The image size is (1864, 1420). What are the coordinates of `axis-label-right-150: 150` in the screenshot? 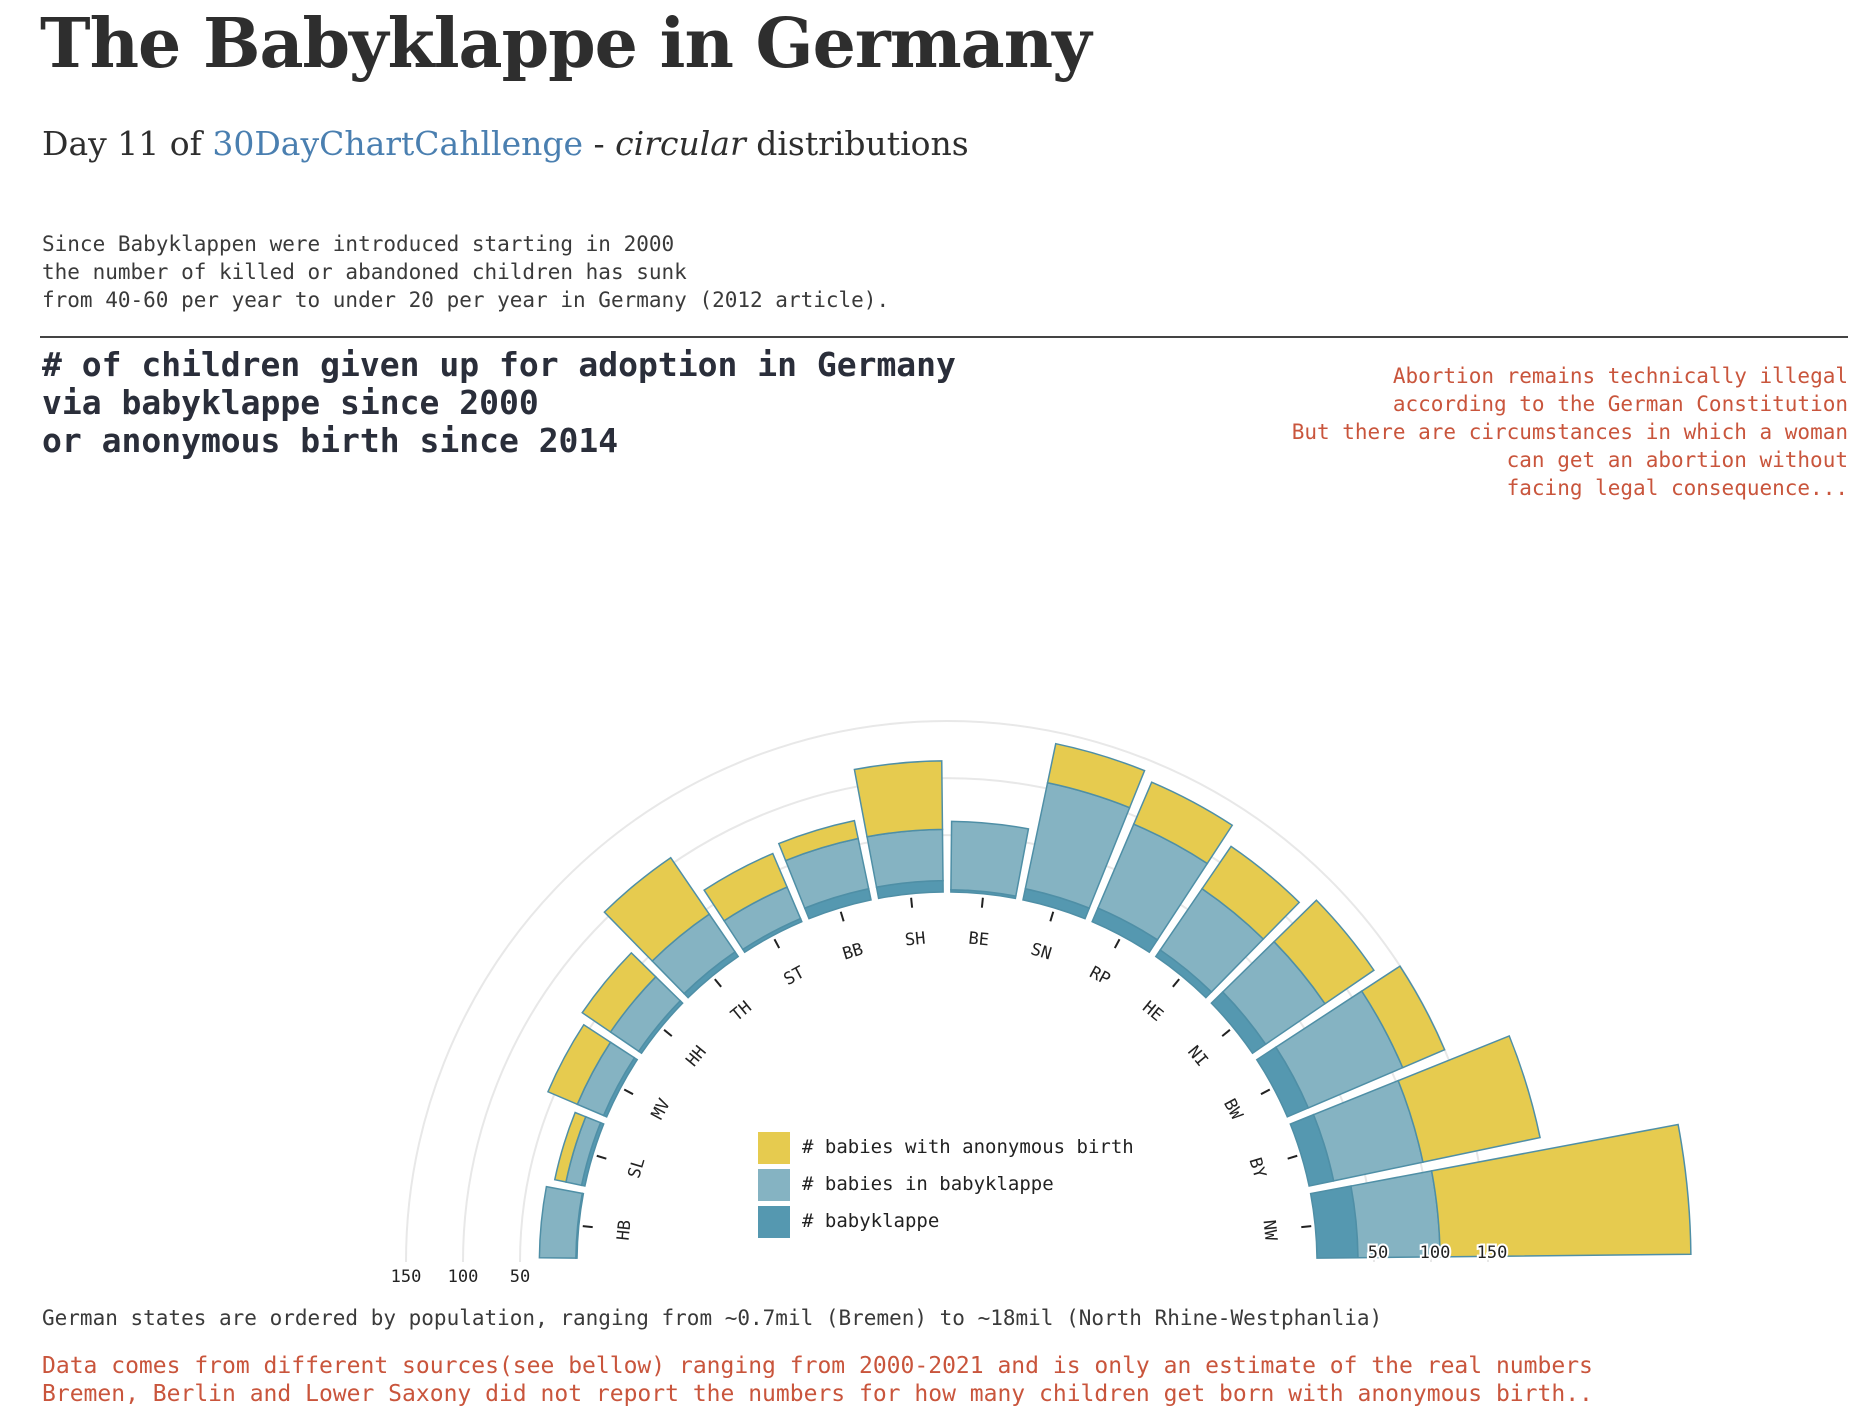 It's located at (1492, 1253).